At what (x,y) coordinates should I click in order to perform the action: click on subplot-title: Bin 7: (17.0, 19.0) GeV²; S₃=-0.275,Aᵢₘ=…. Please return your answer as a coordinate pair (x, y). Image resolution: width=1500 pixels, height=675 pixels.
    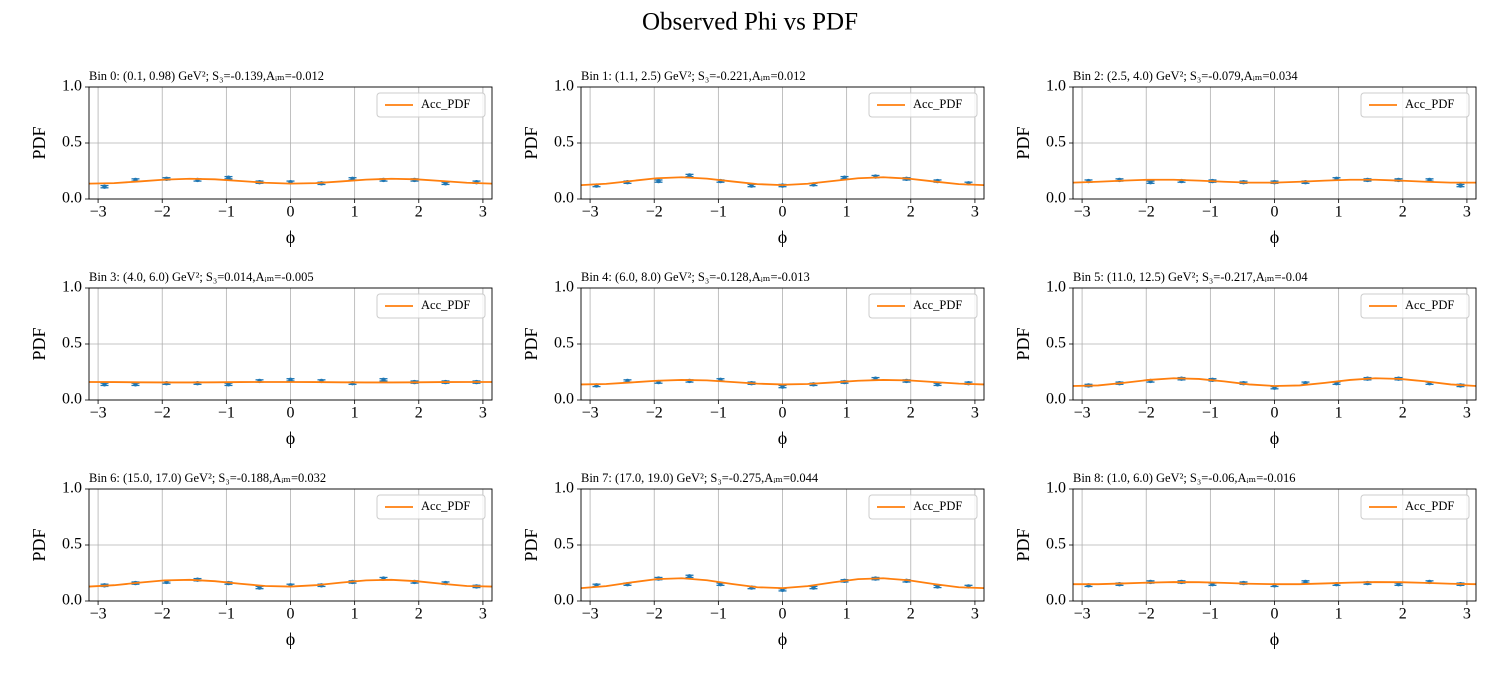
    Looking at the image, I should click on (700, 478).